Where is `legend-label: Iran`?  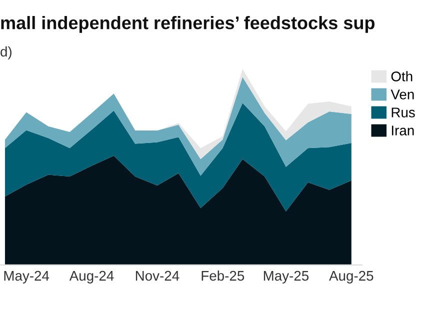 legend-label: Iran is located at coordinates (403, 131).